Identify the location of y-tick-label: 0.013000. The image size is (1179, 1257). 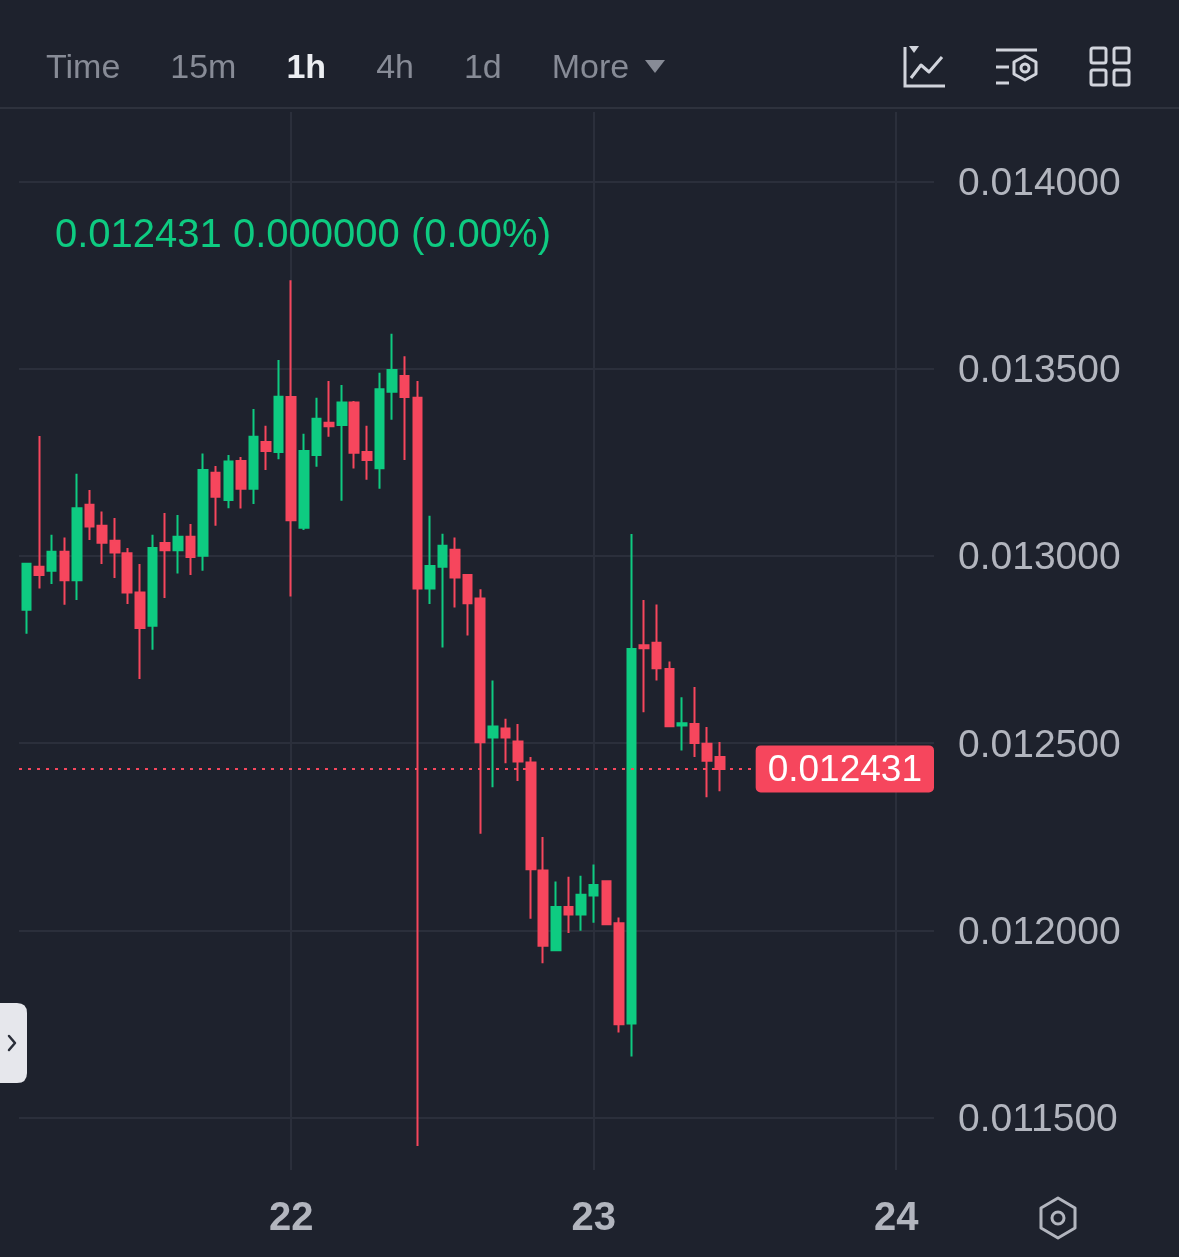
(1039, 556).